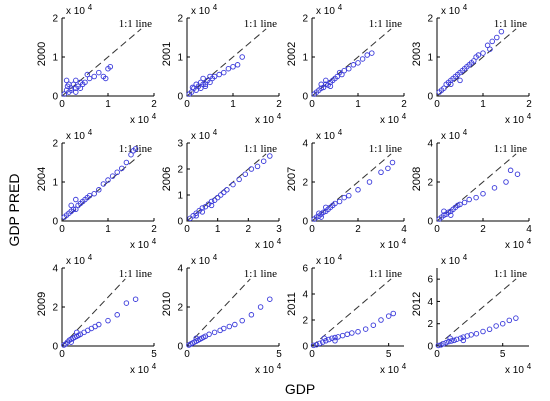  What do you see at coordinates (42, 179) in the screenshot?
I see `panel-year-label: 2004` at bounding box center [42, 179].